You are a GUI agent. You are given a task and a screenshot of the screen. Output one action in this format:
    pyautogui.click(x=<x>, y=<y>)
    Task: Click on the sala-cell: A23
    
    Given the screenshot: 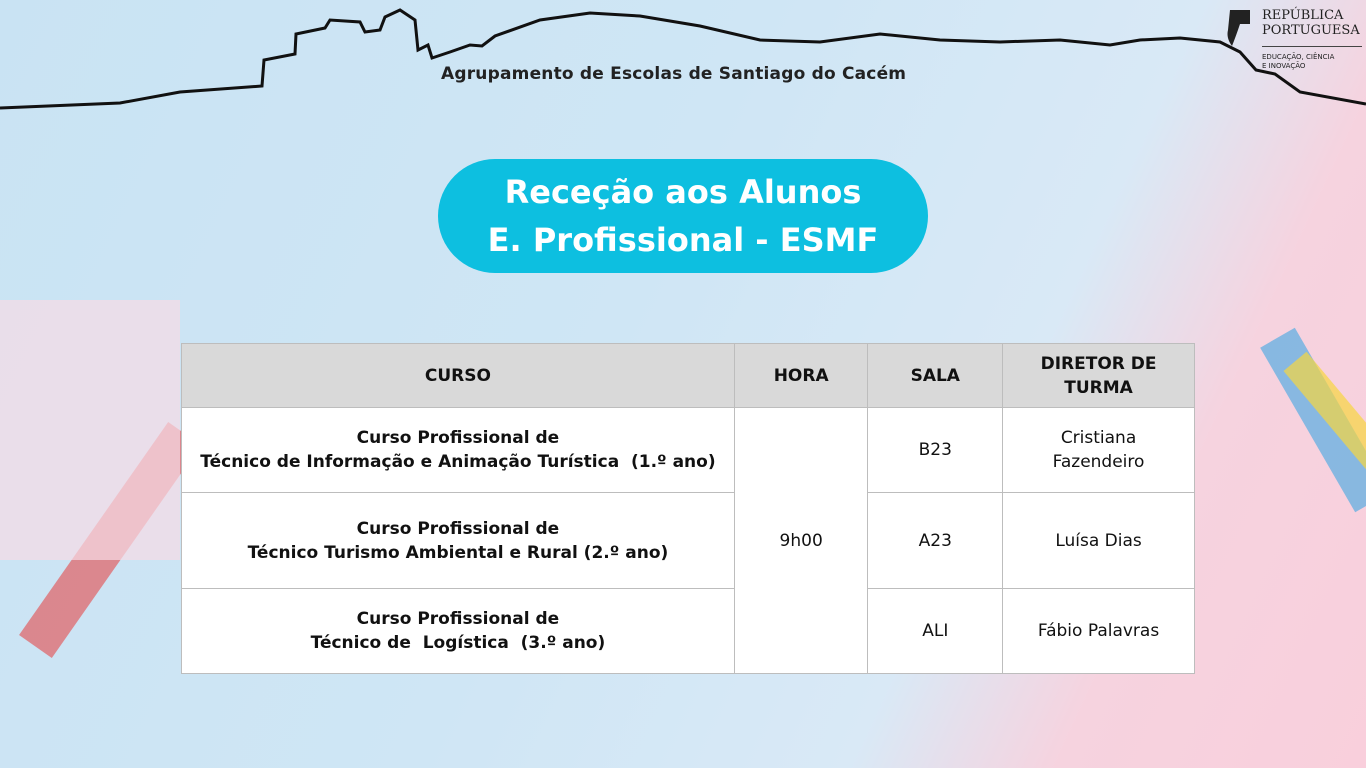 What is the action you would take?
    pyautogui.click(x=935, y=540)
    